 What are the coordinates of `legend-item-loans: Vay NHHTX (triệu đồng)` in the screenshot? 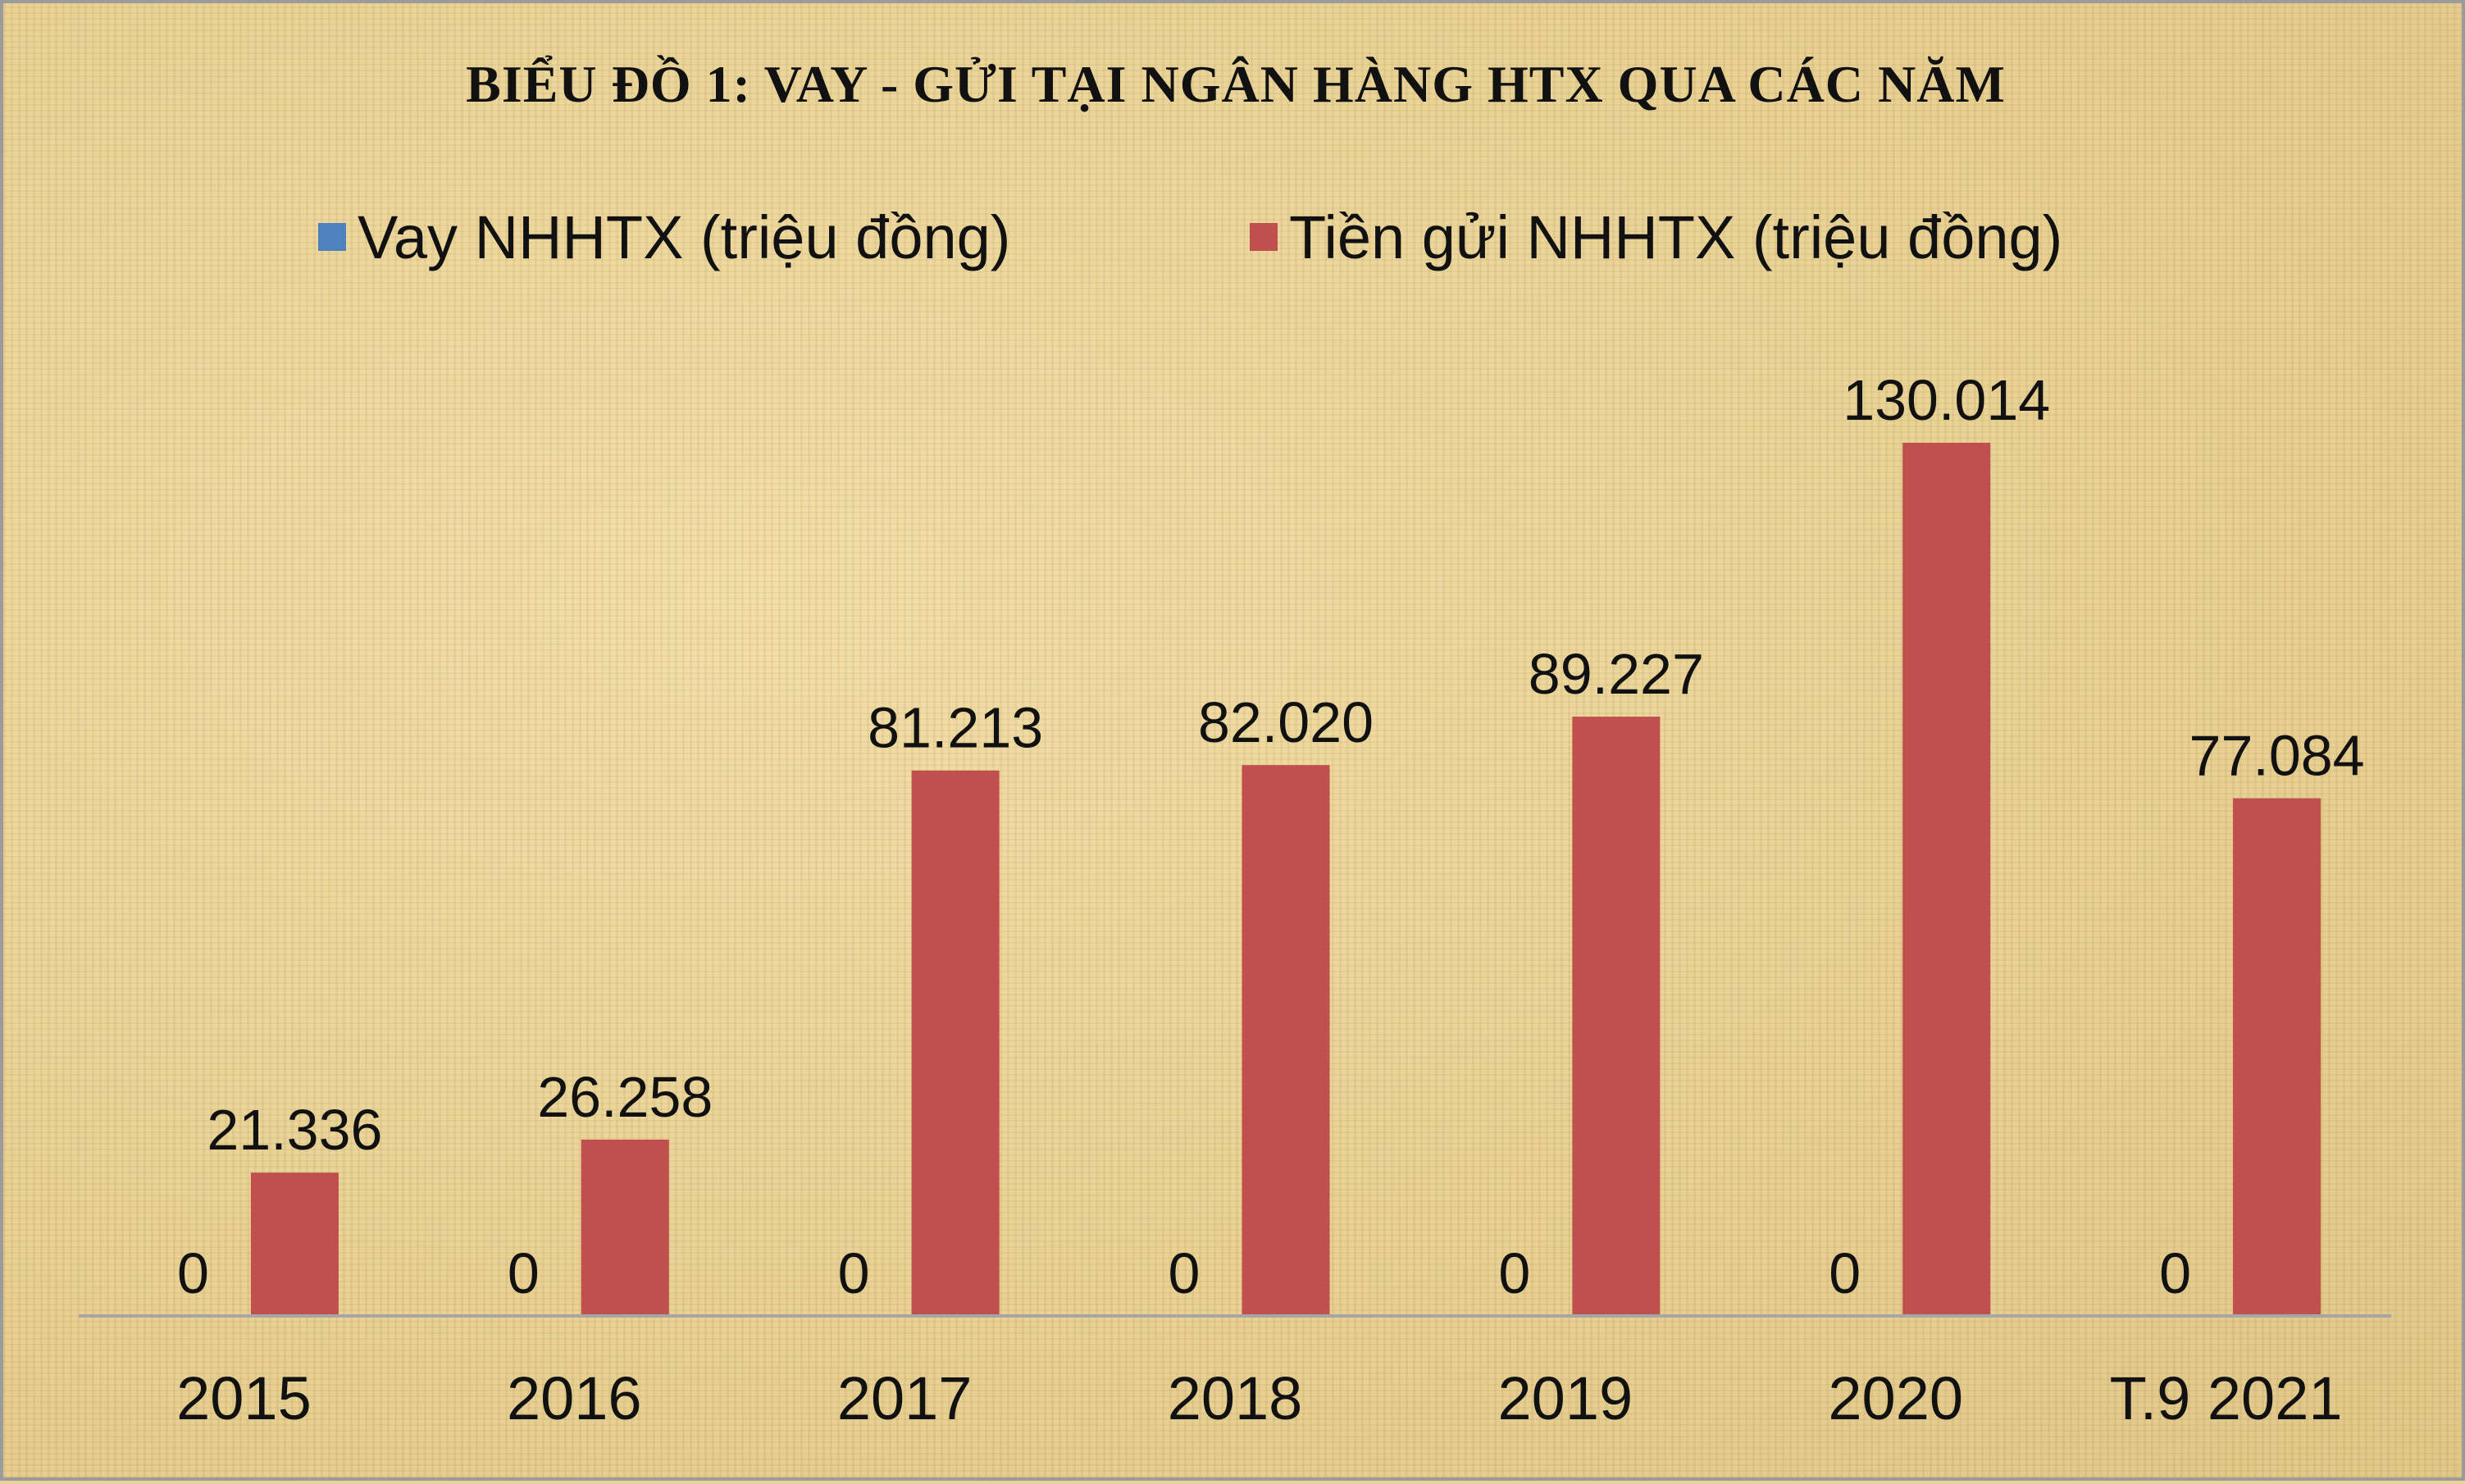 It's located at (664, 237).